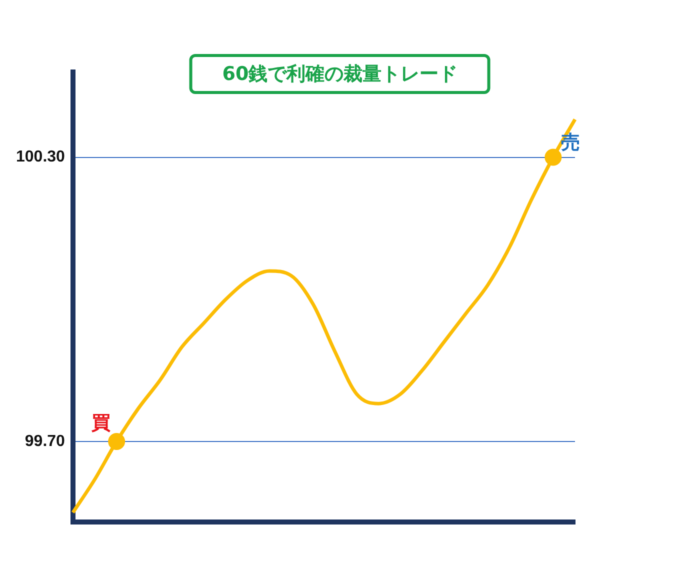 The image size is (680, 570). I want to click on annotation: 買, so click(100, 423).